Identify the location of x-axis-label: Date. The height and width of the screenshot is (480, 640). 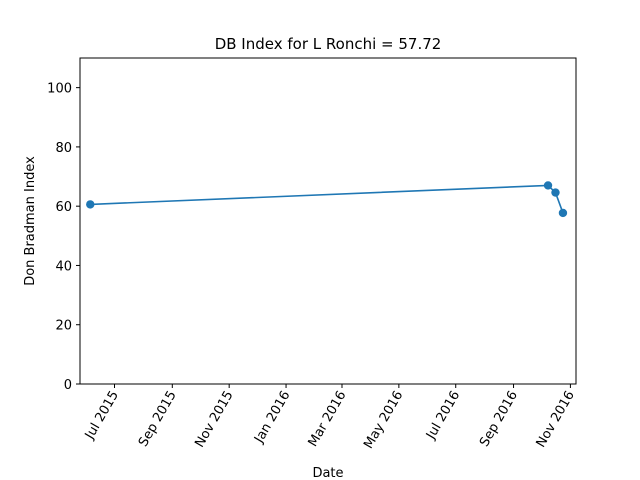
(327, 473).